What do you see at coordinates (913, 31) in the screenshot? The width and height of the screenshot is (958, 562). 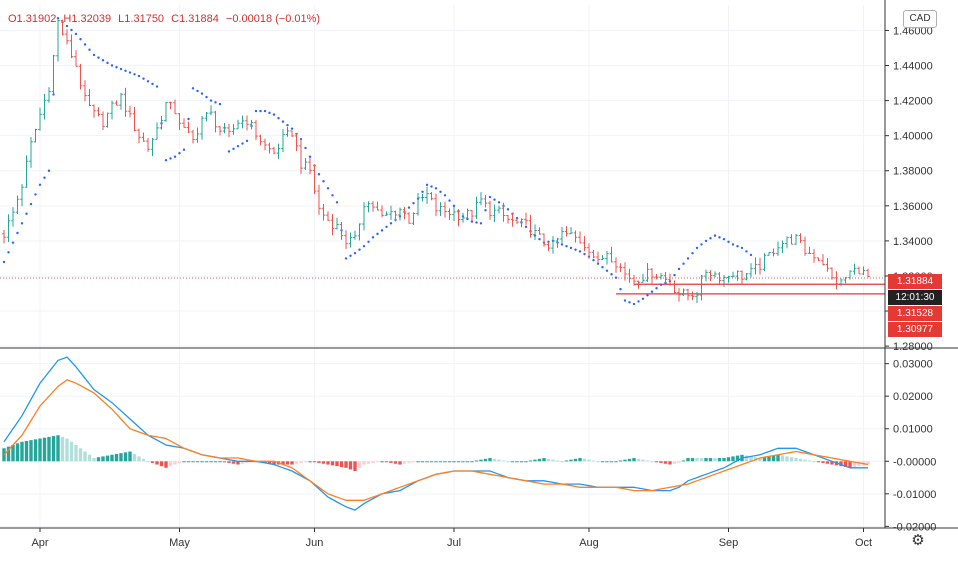 I see `price-tick-label: 1.46000` at bounding box center [913, 31].